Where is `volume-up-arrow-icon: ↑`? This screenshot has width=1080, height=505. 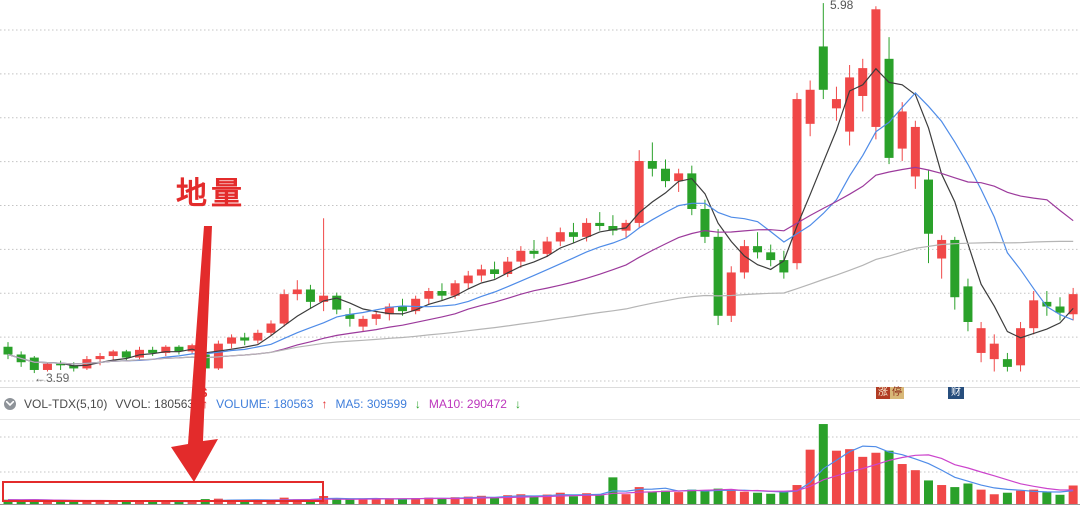
volume-up-arrow-icon: ↑ is located at coordinates (324, 403).